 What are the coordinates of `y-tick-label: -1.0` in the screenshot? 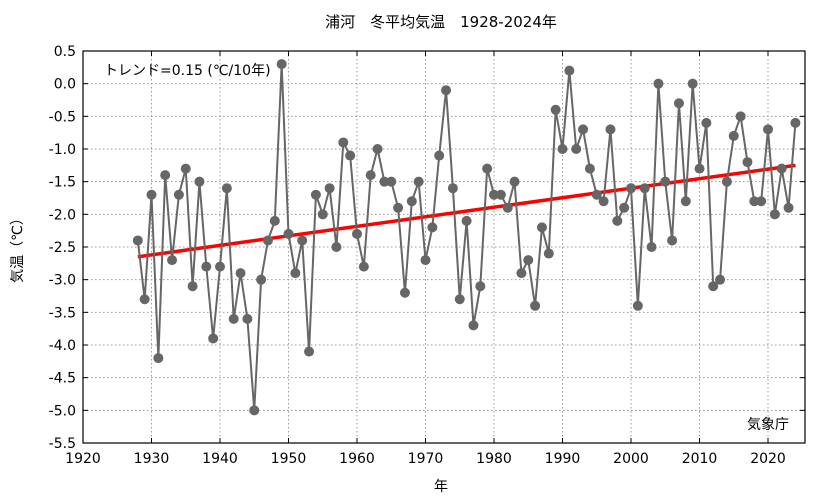 It's located at (62, 150).